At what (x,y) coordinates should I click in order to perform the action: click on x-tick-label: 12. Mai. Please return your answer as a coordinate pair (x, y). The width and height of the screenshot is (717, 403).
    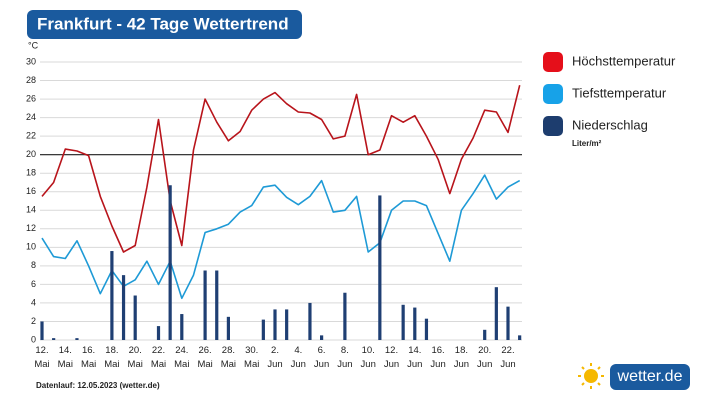
    Looking at the image, I should click on (41, 357).